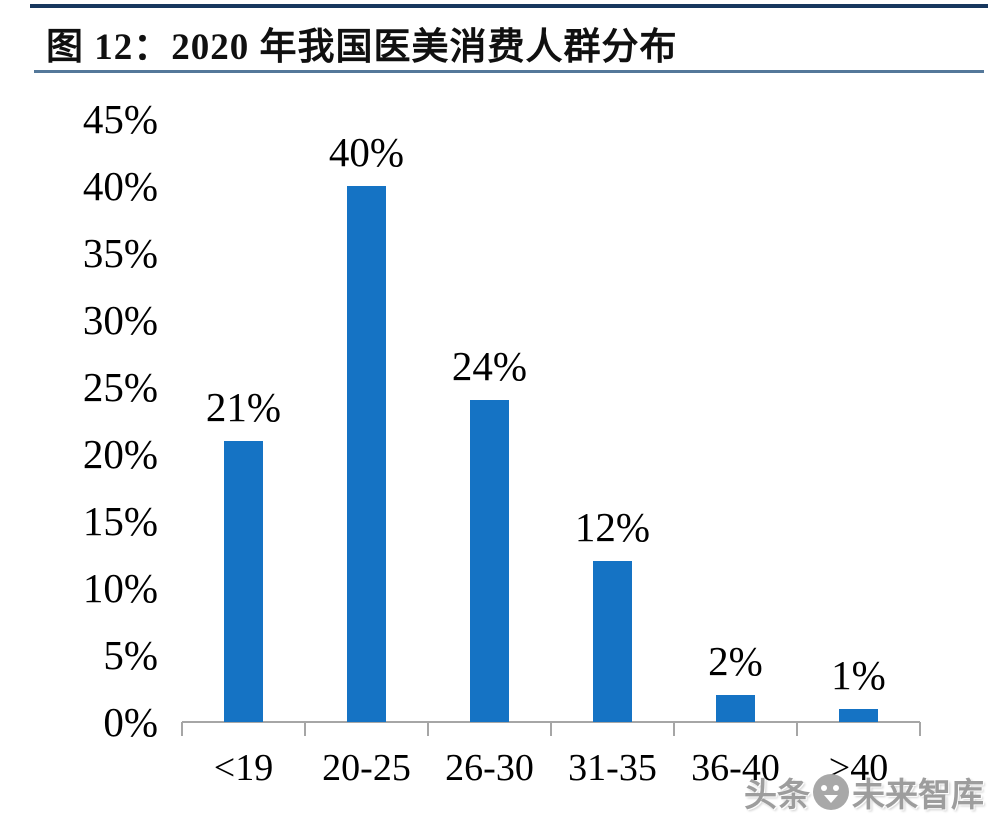  Describe the element at coordinates (120, 454) in the screenshot. I see `y-axis-tick-label: 20%` at that location.